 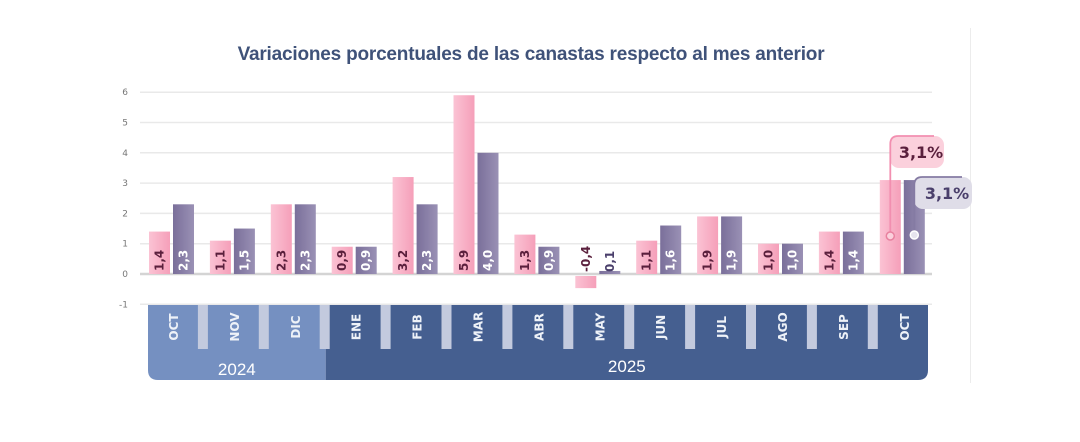 I want to click on bar-serie-rosa-abr, so click(x=525, y=254).